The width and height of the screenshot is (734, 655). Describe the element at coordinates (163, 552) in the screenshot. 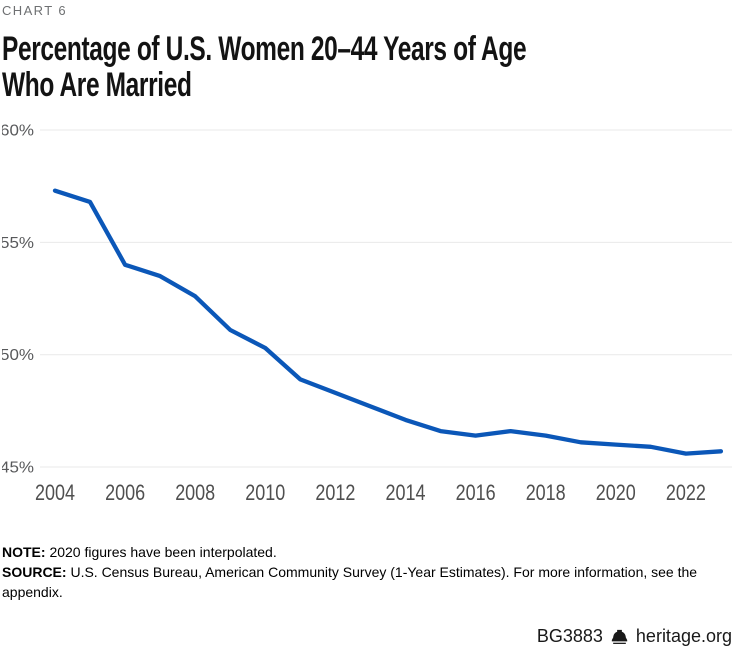

I see `note-text: 2020 figures have been interpolated.` at that location.